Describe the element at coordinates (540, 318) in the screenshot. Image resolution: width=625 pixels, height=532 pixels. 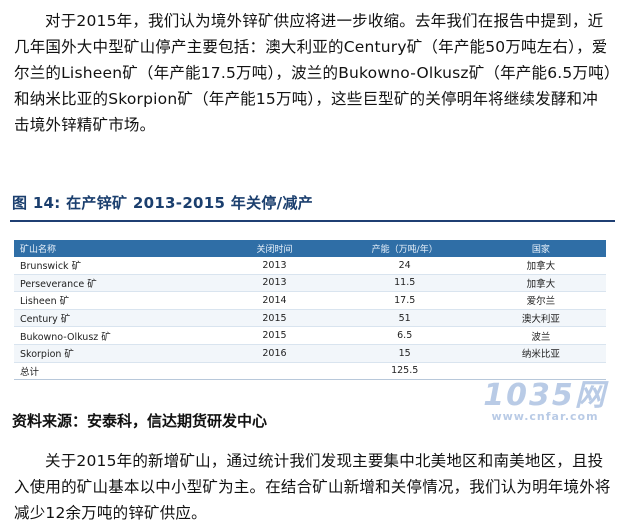
I see `cell-country: 澳大利亚` at that location.